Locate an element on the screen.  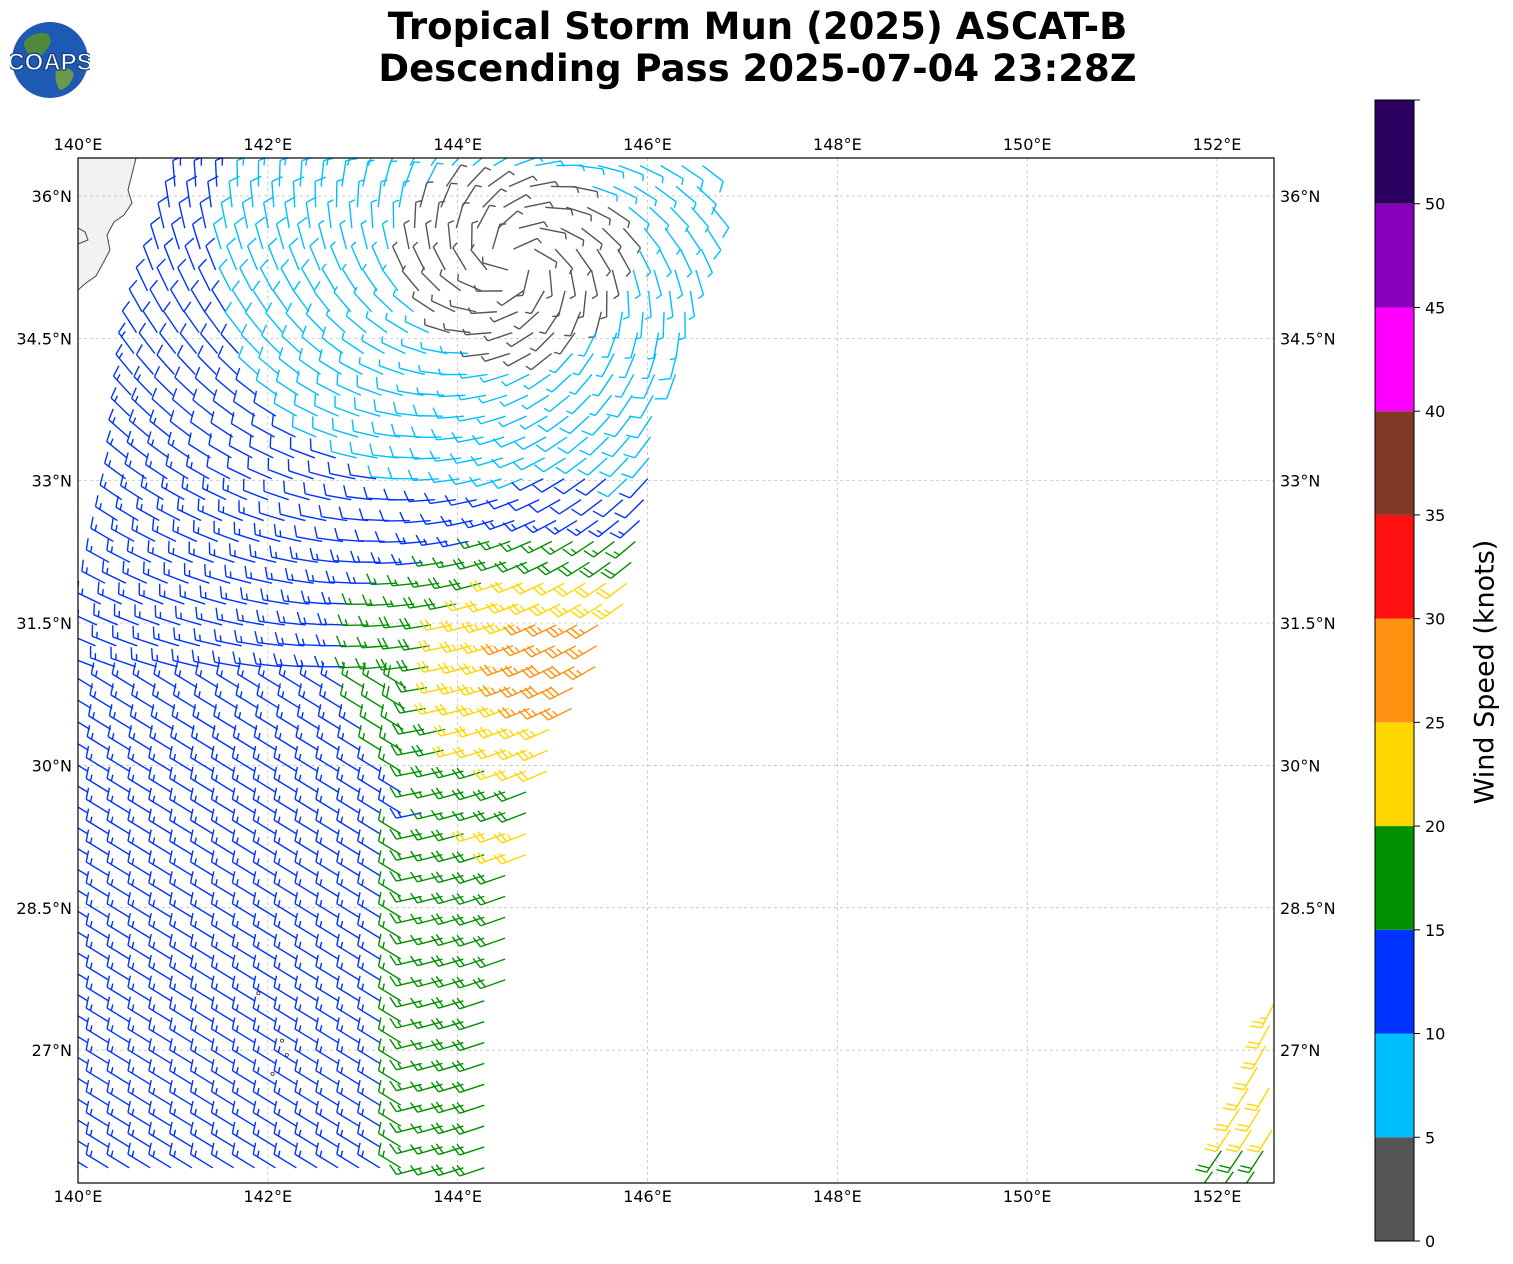
island is located at coordinates (272, 1073).